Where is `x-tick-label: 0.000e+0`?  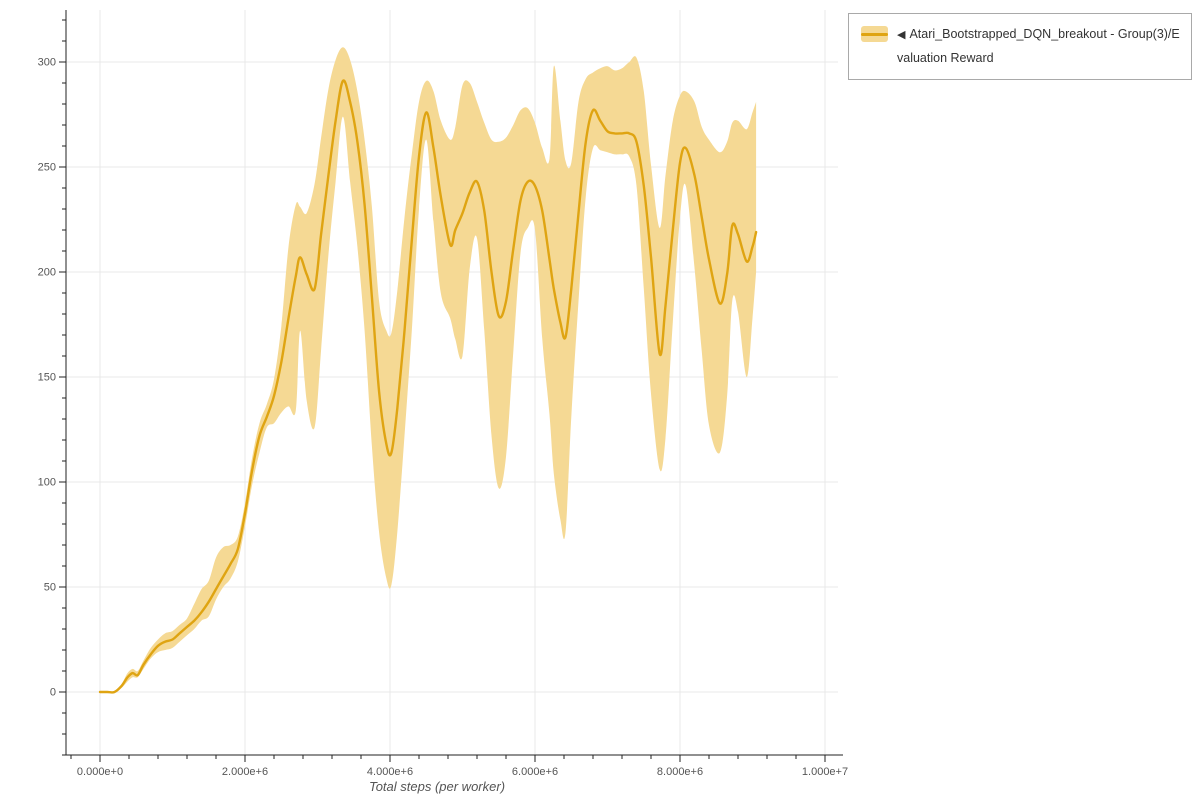 x-tick-label: 0.000e+0 is located at coordinates (100, 772).